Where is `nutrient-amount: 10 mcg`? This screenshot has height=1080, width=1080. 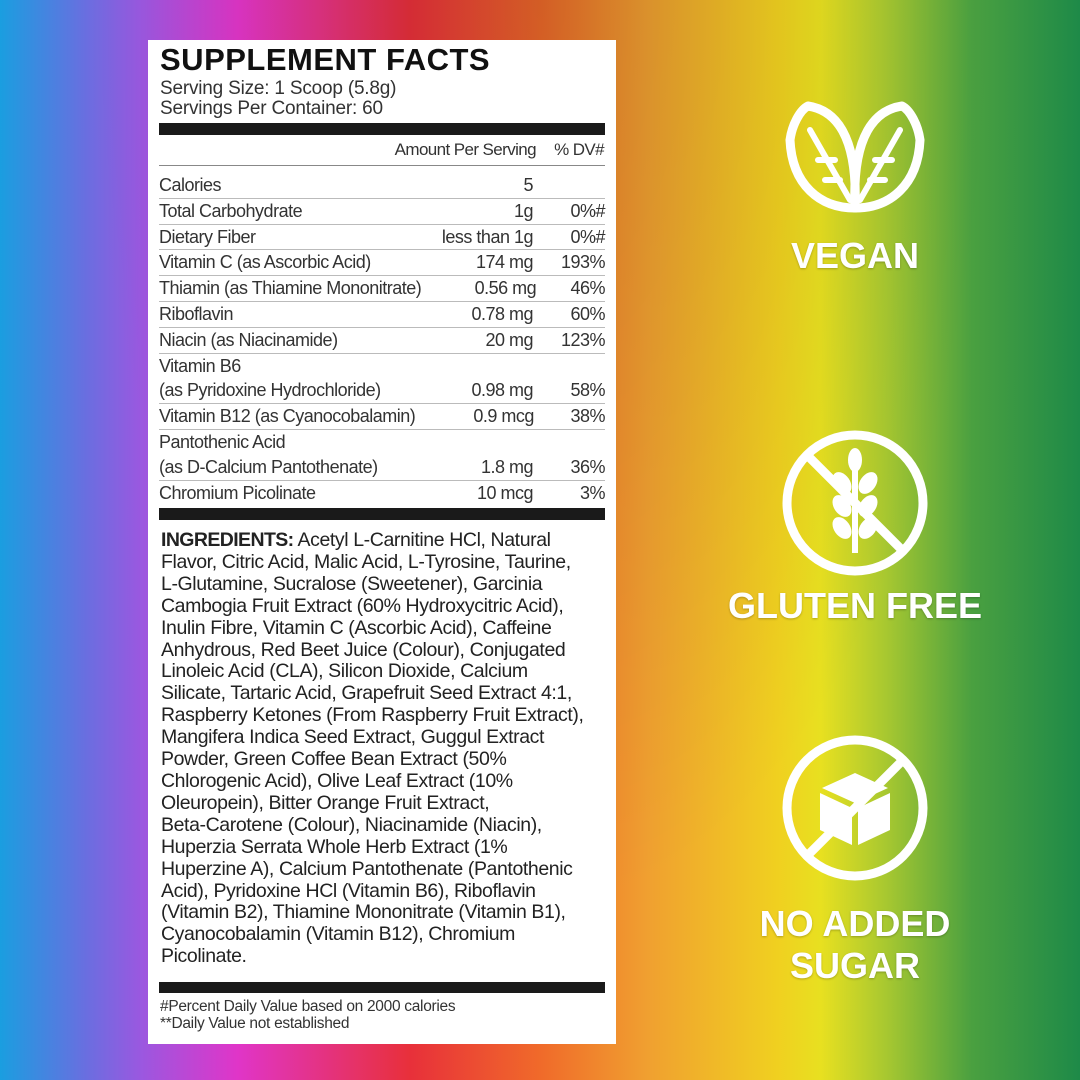 nutrient-amount: 10 mcg is located at coordinates (505, 492).